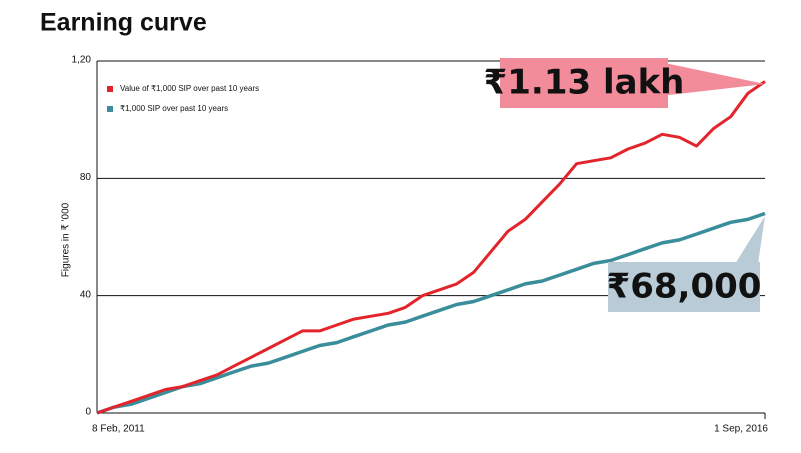  Describe the element at coordinates (741, 429) in the screenshot. I see `x-tick-label: 1 Sep, 2016` at that location.